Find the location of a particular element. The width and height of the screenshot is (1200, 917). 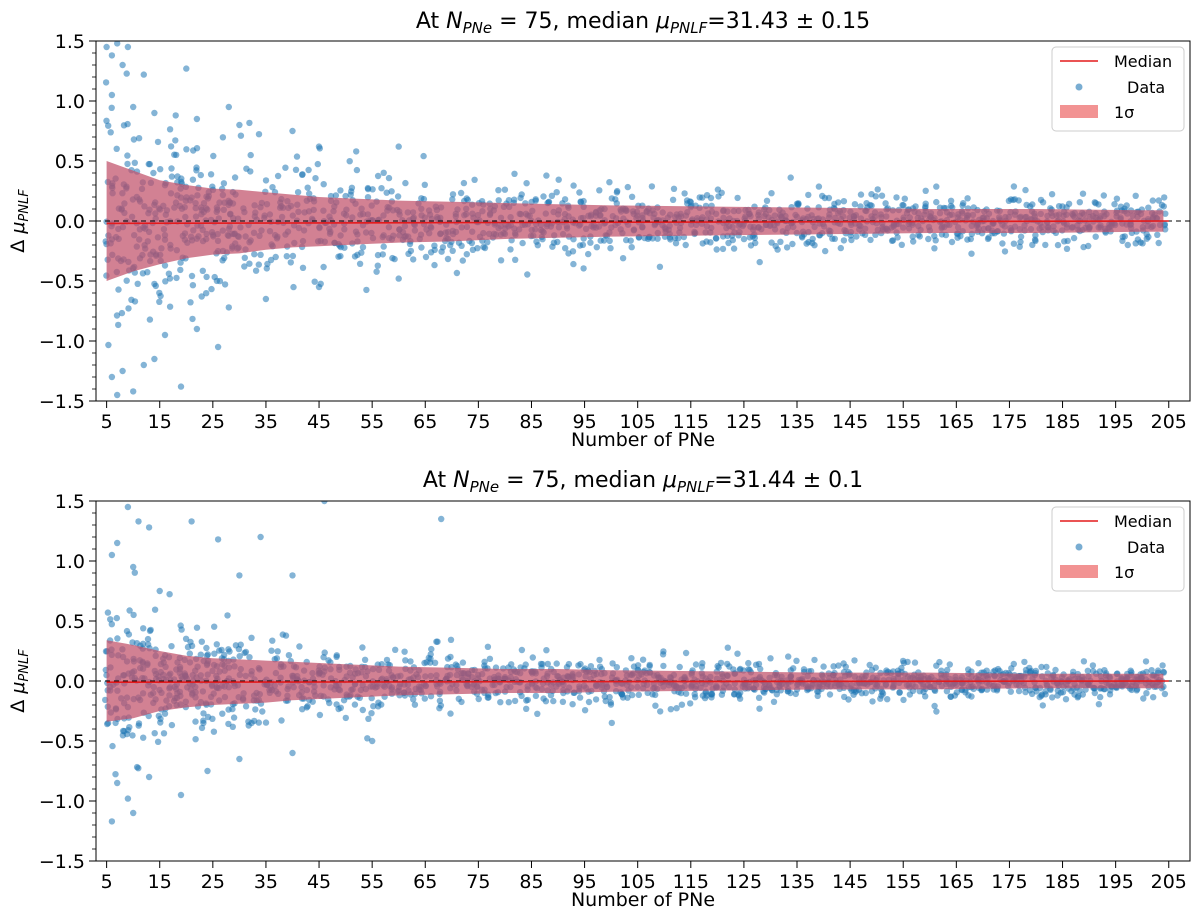

x-tick-label: 85 is located at coordinates (531, 882).